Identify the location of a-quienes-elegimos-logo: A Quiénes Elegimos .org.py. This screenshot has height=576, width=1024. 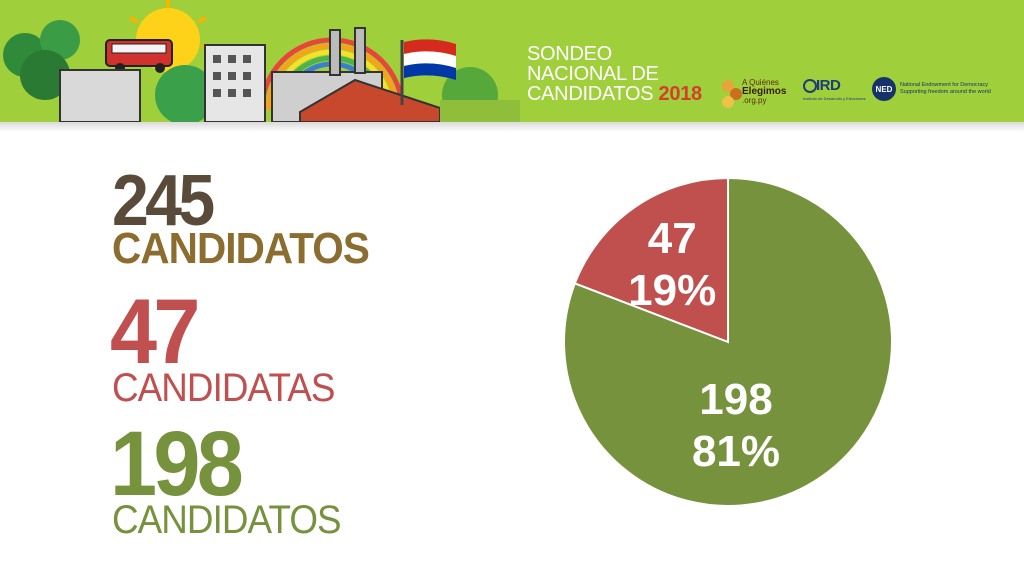
(756, 94).